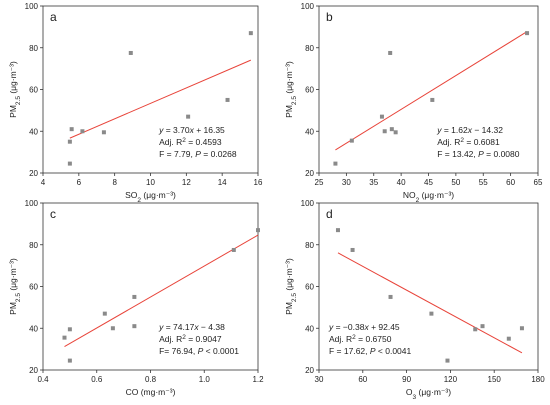  Describe the element at coordinates (132, 392) in the screenshot. I see `x-axis-label-main: CO` at that location.